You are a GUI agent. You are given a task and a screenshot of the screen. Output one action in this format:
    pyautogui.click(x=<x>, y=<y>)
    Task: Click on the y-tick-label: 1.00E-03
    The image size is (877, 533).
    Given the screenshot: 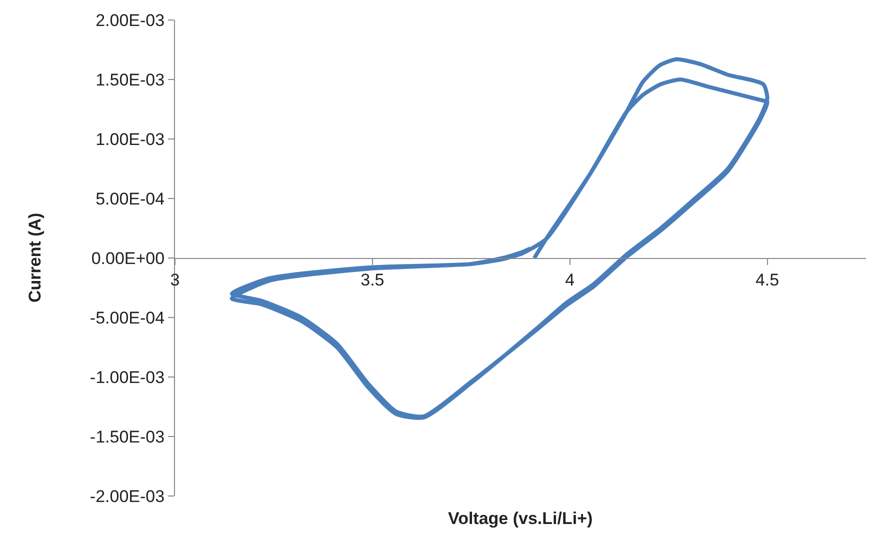 What is the action you would take?
    pyautogui.click(x=130, y=139)
    